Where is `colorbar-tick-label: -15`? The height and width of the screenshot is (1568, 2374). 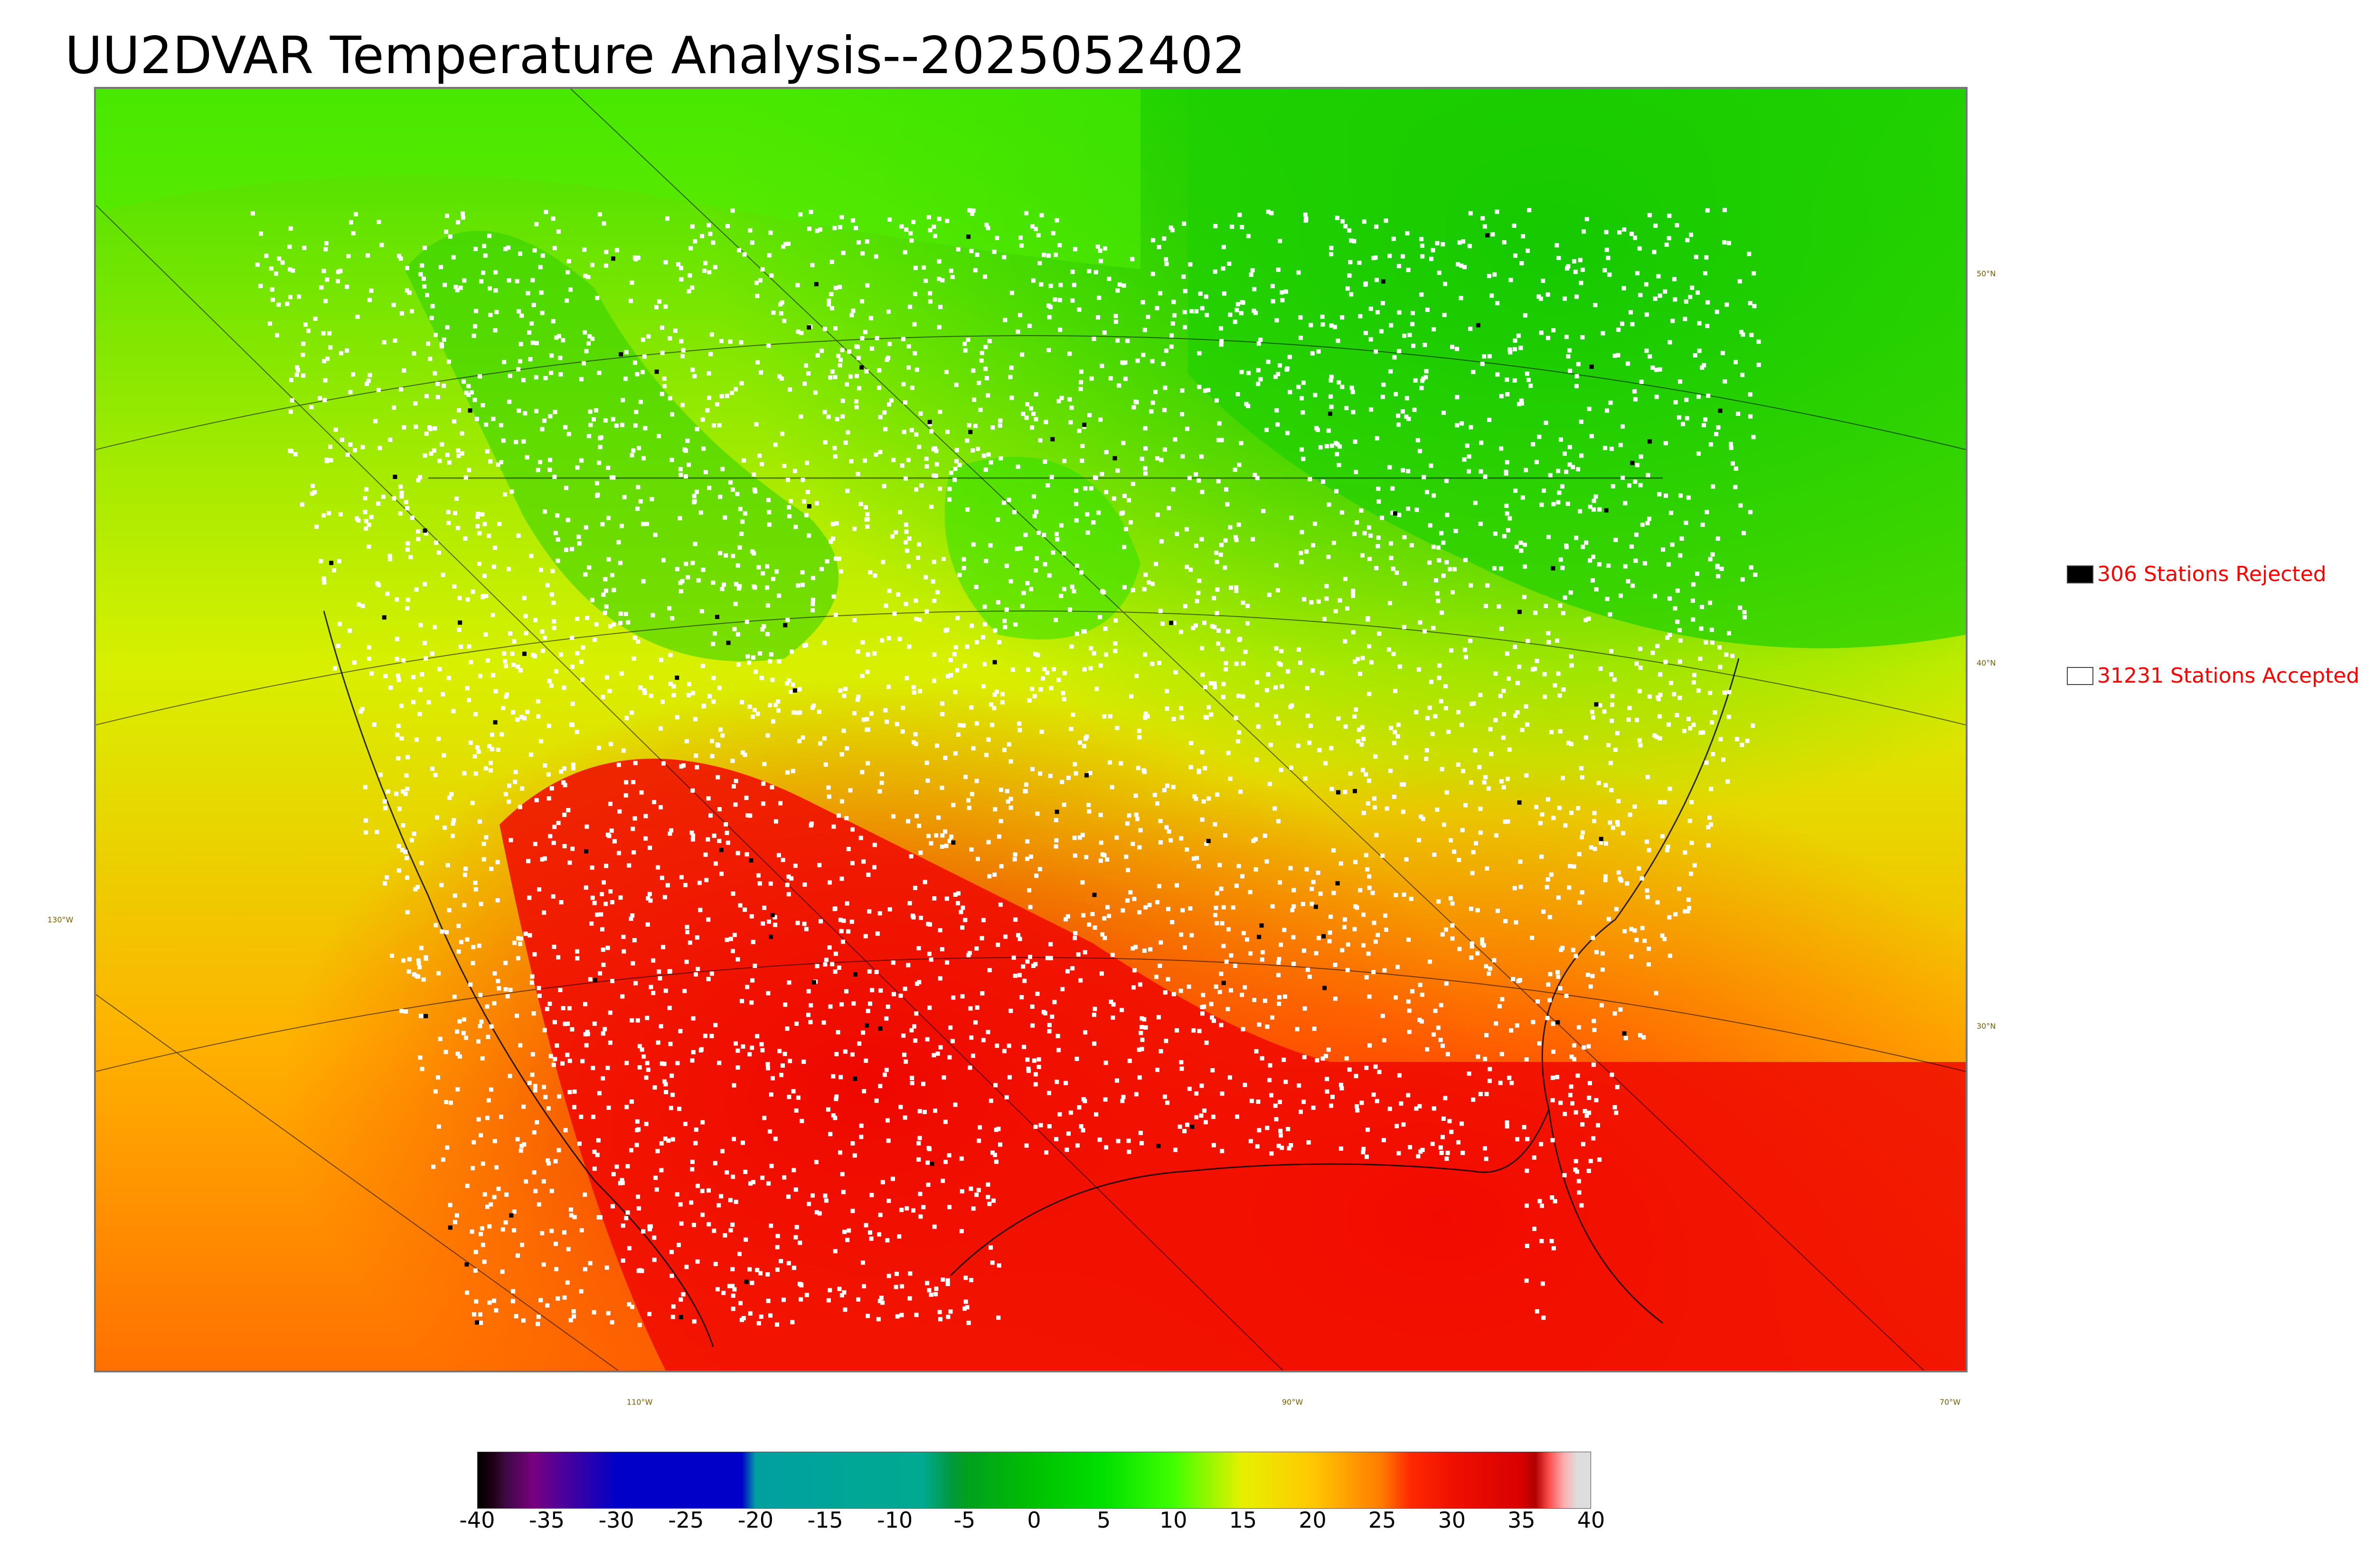
colorbar-tick-label: -15 is located at coordinates (825, 1520).